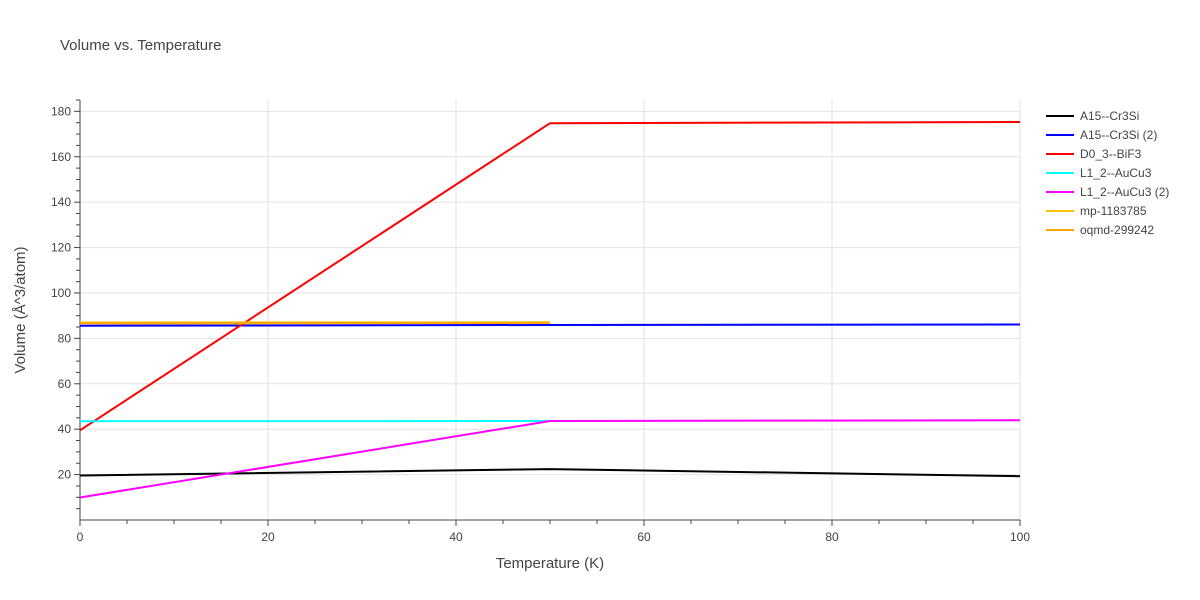 This screenshot has width=1200, height=600. Describe the element at coordinates (550, 563) in the screenshot. I see `x-axis-title: Temperature (K)` at that location.